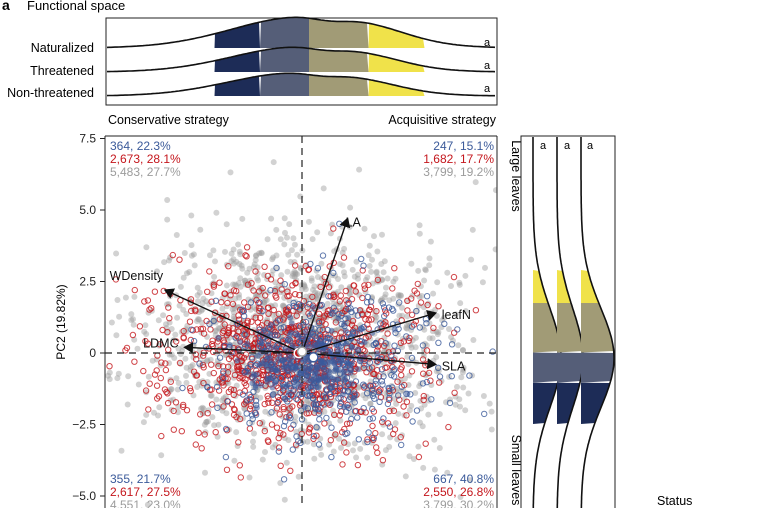 Image resolution: width=768 pixels, height=508 pixels. I want to click on row-letter-naturalized: a, so click(487, 43).